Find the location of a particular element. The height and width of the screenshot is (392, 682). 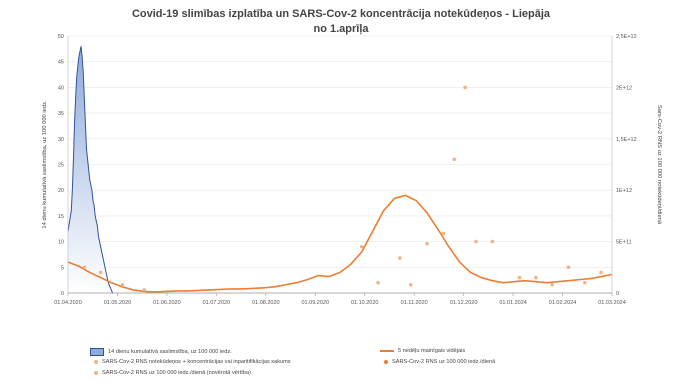

y-left-tick-label: 10 is located at coordinates (61, 243).